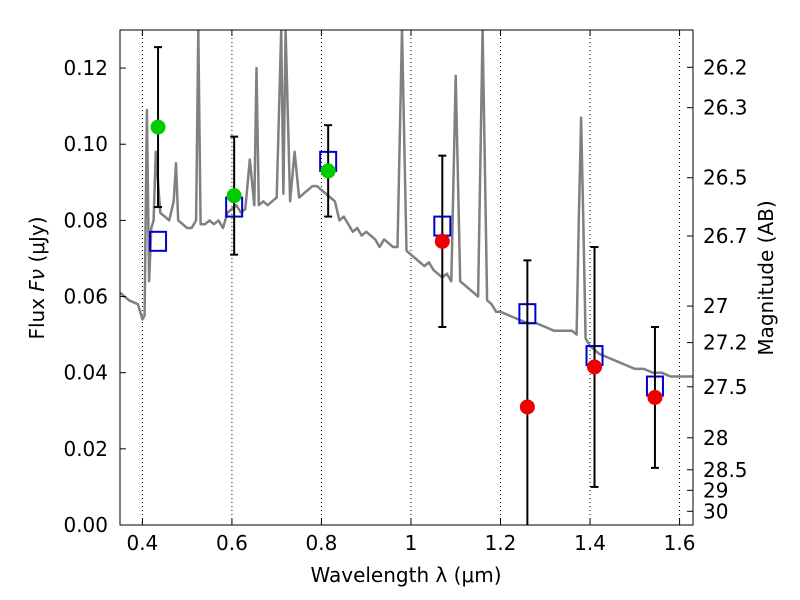 This screenshot has height=600, width=800. I want to click on y-tick-label: 0.10, so click(85, 144).